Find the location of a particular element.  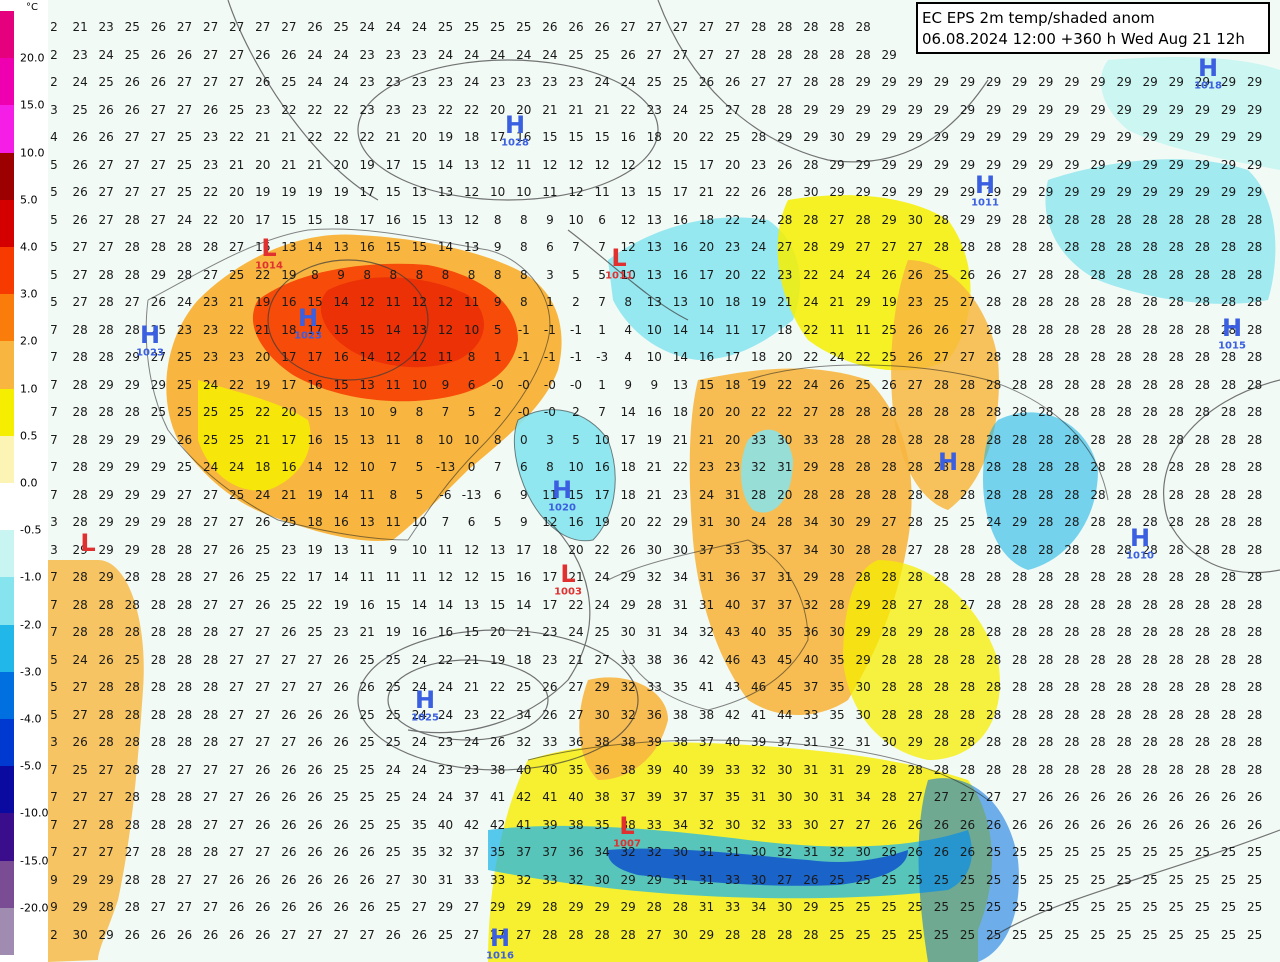

title-line-2: 06.08.2024 12:00 +360 h Wed Aug 21 12h is located at coordinates (1083, 39).